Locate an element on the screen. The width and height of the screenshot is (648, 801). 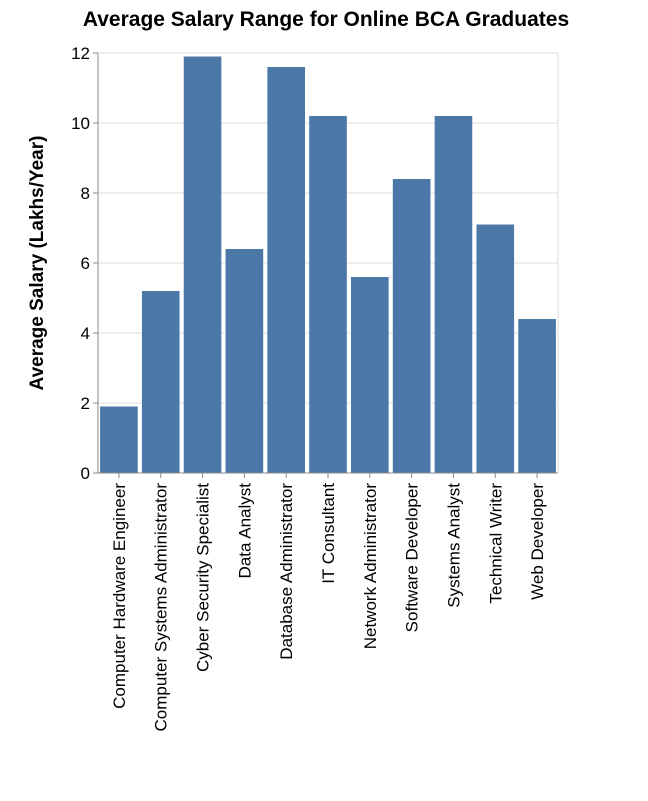
x-tick-label: Web Developer is located at coordinates (537, 541).